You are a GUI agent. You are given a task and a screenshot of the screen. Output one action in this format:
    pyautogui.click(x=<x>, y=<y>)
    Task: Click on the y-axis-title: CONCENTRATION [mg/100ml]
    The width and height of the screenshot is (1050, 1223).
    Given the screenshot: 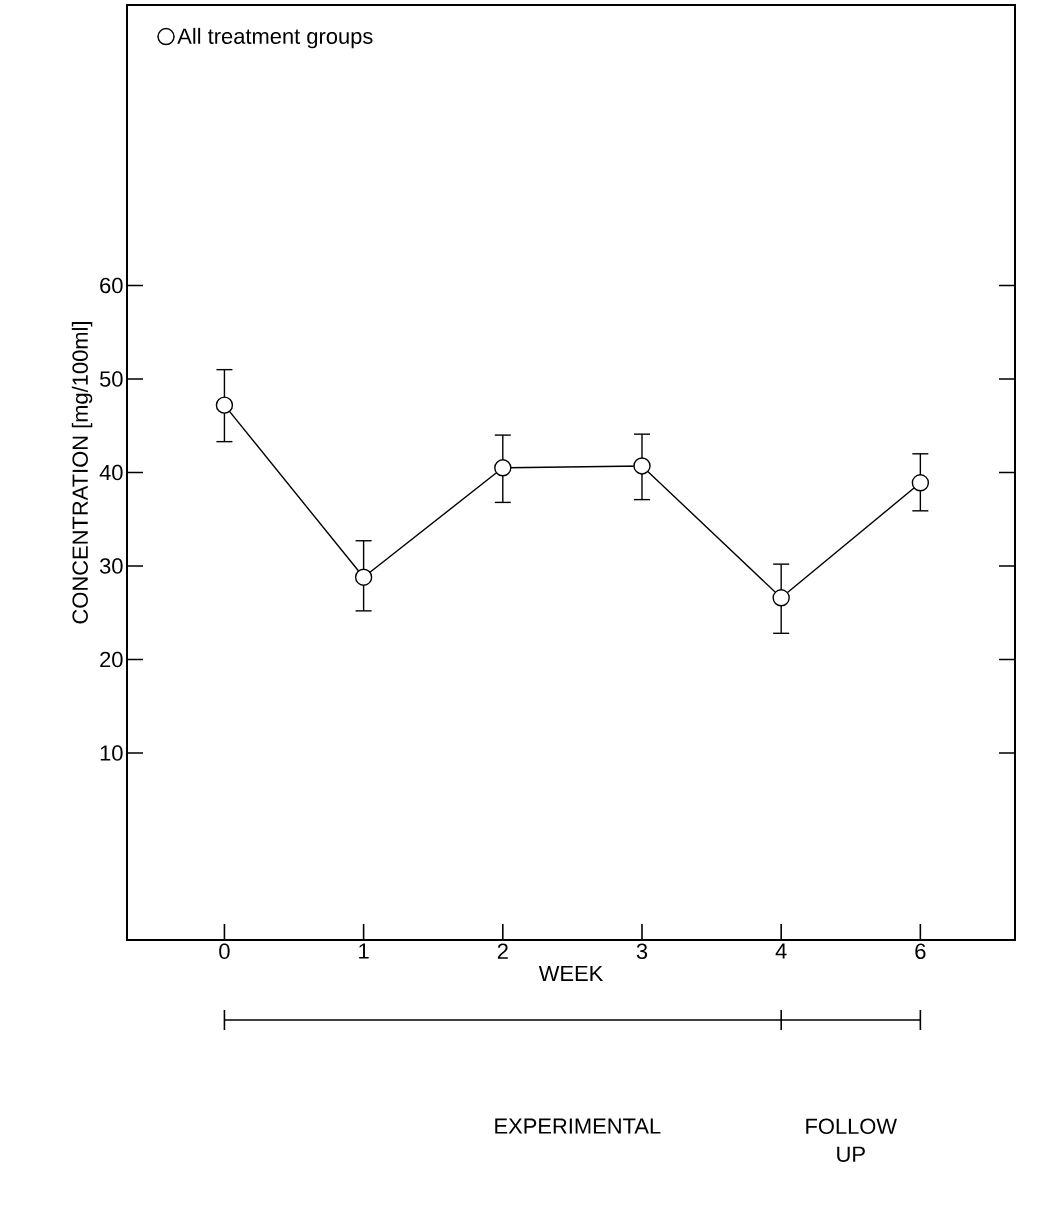 What is the action you would take?
    pyautogui.click(x=82, y=473)
    